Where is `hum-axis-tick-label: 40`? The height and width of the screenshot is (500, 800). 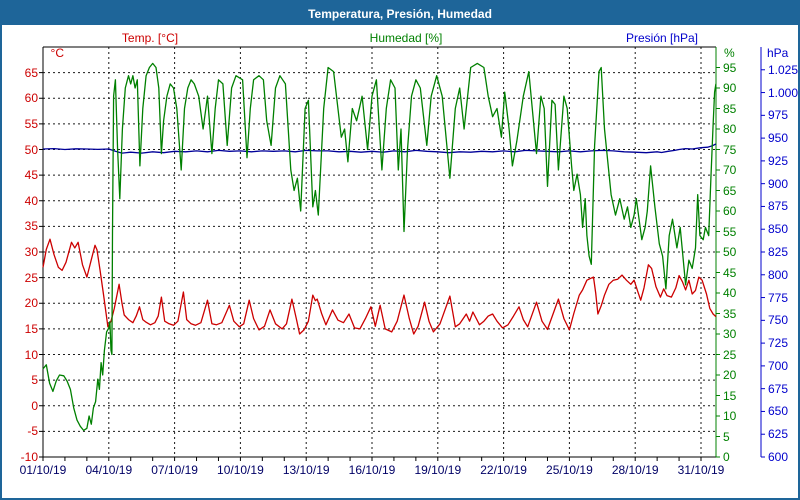
hum-axis-tick-label: 40 is located at coordinates (730, 293).